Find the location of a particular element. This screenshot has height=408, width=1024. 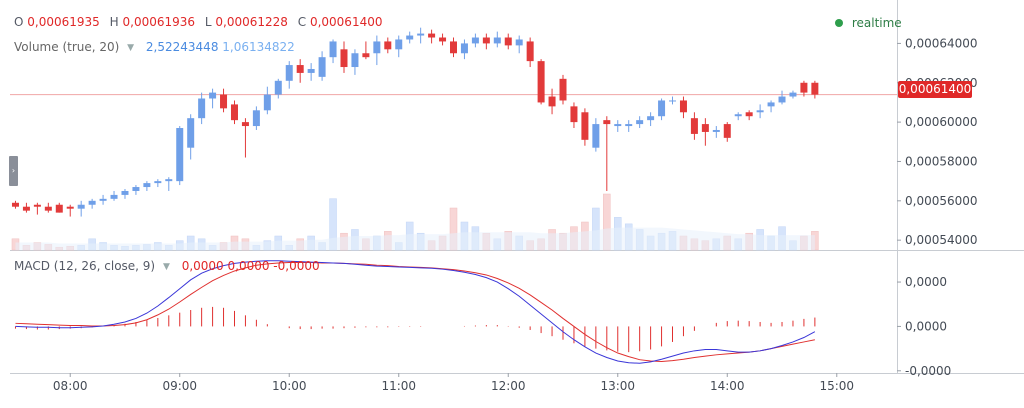

time-axis-label: 14:00 is located at coordinates (727, 386).